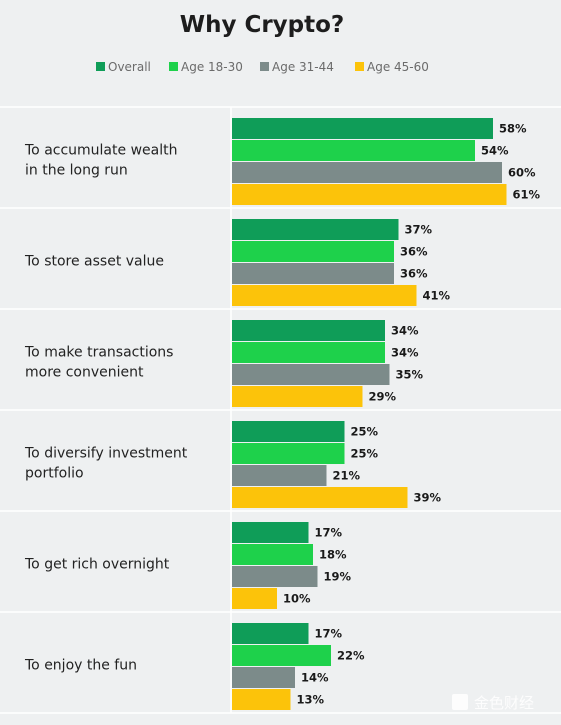  Describe the element at coordinates (522, 173) in the screenshot. I see `value-label-0-2: 60%` at that location.